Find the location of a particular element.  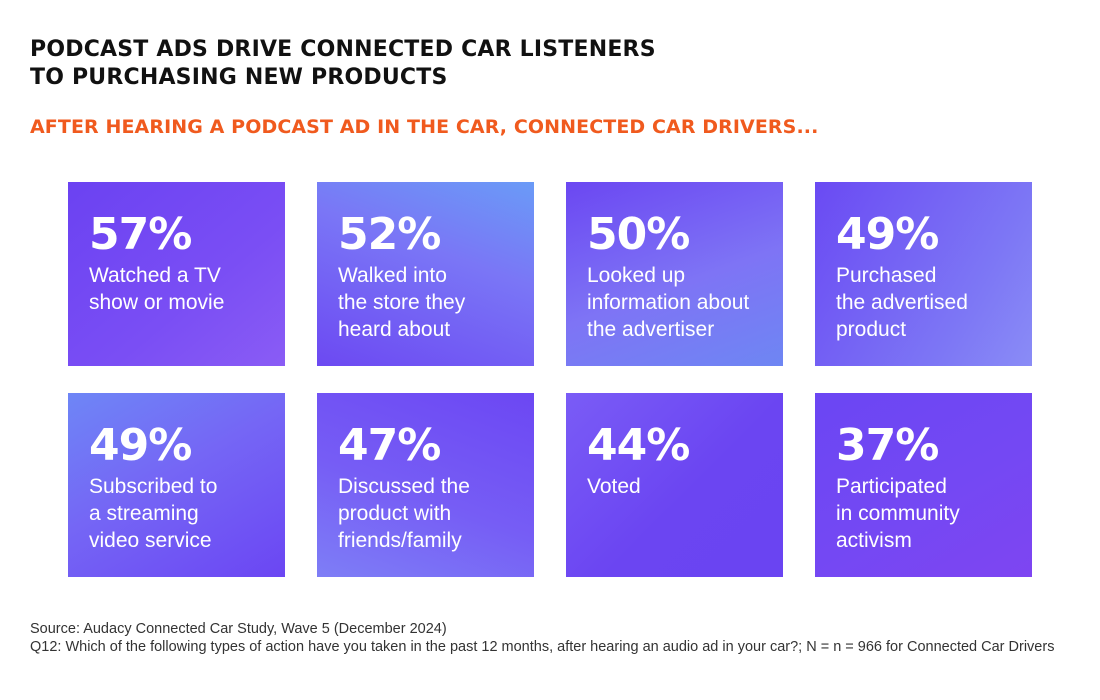

stat-card-community-activism: 37% Participated in community activism is located at coordinates (923, 485).